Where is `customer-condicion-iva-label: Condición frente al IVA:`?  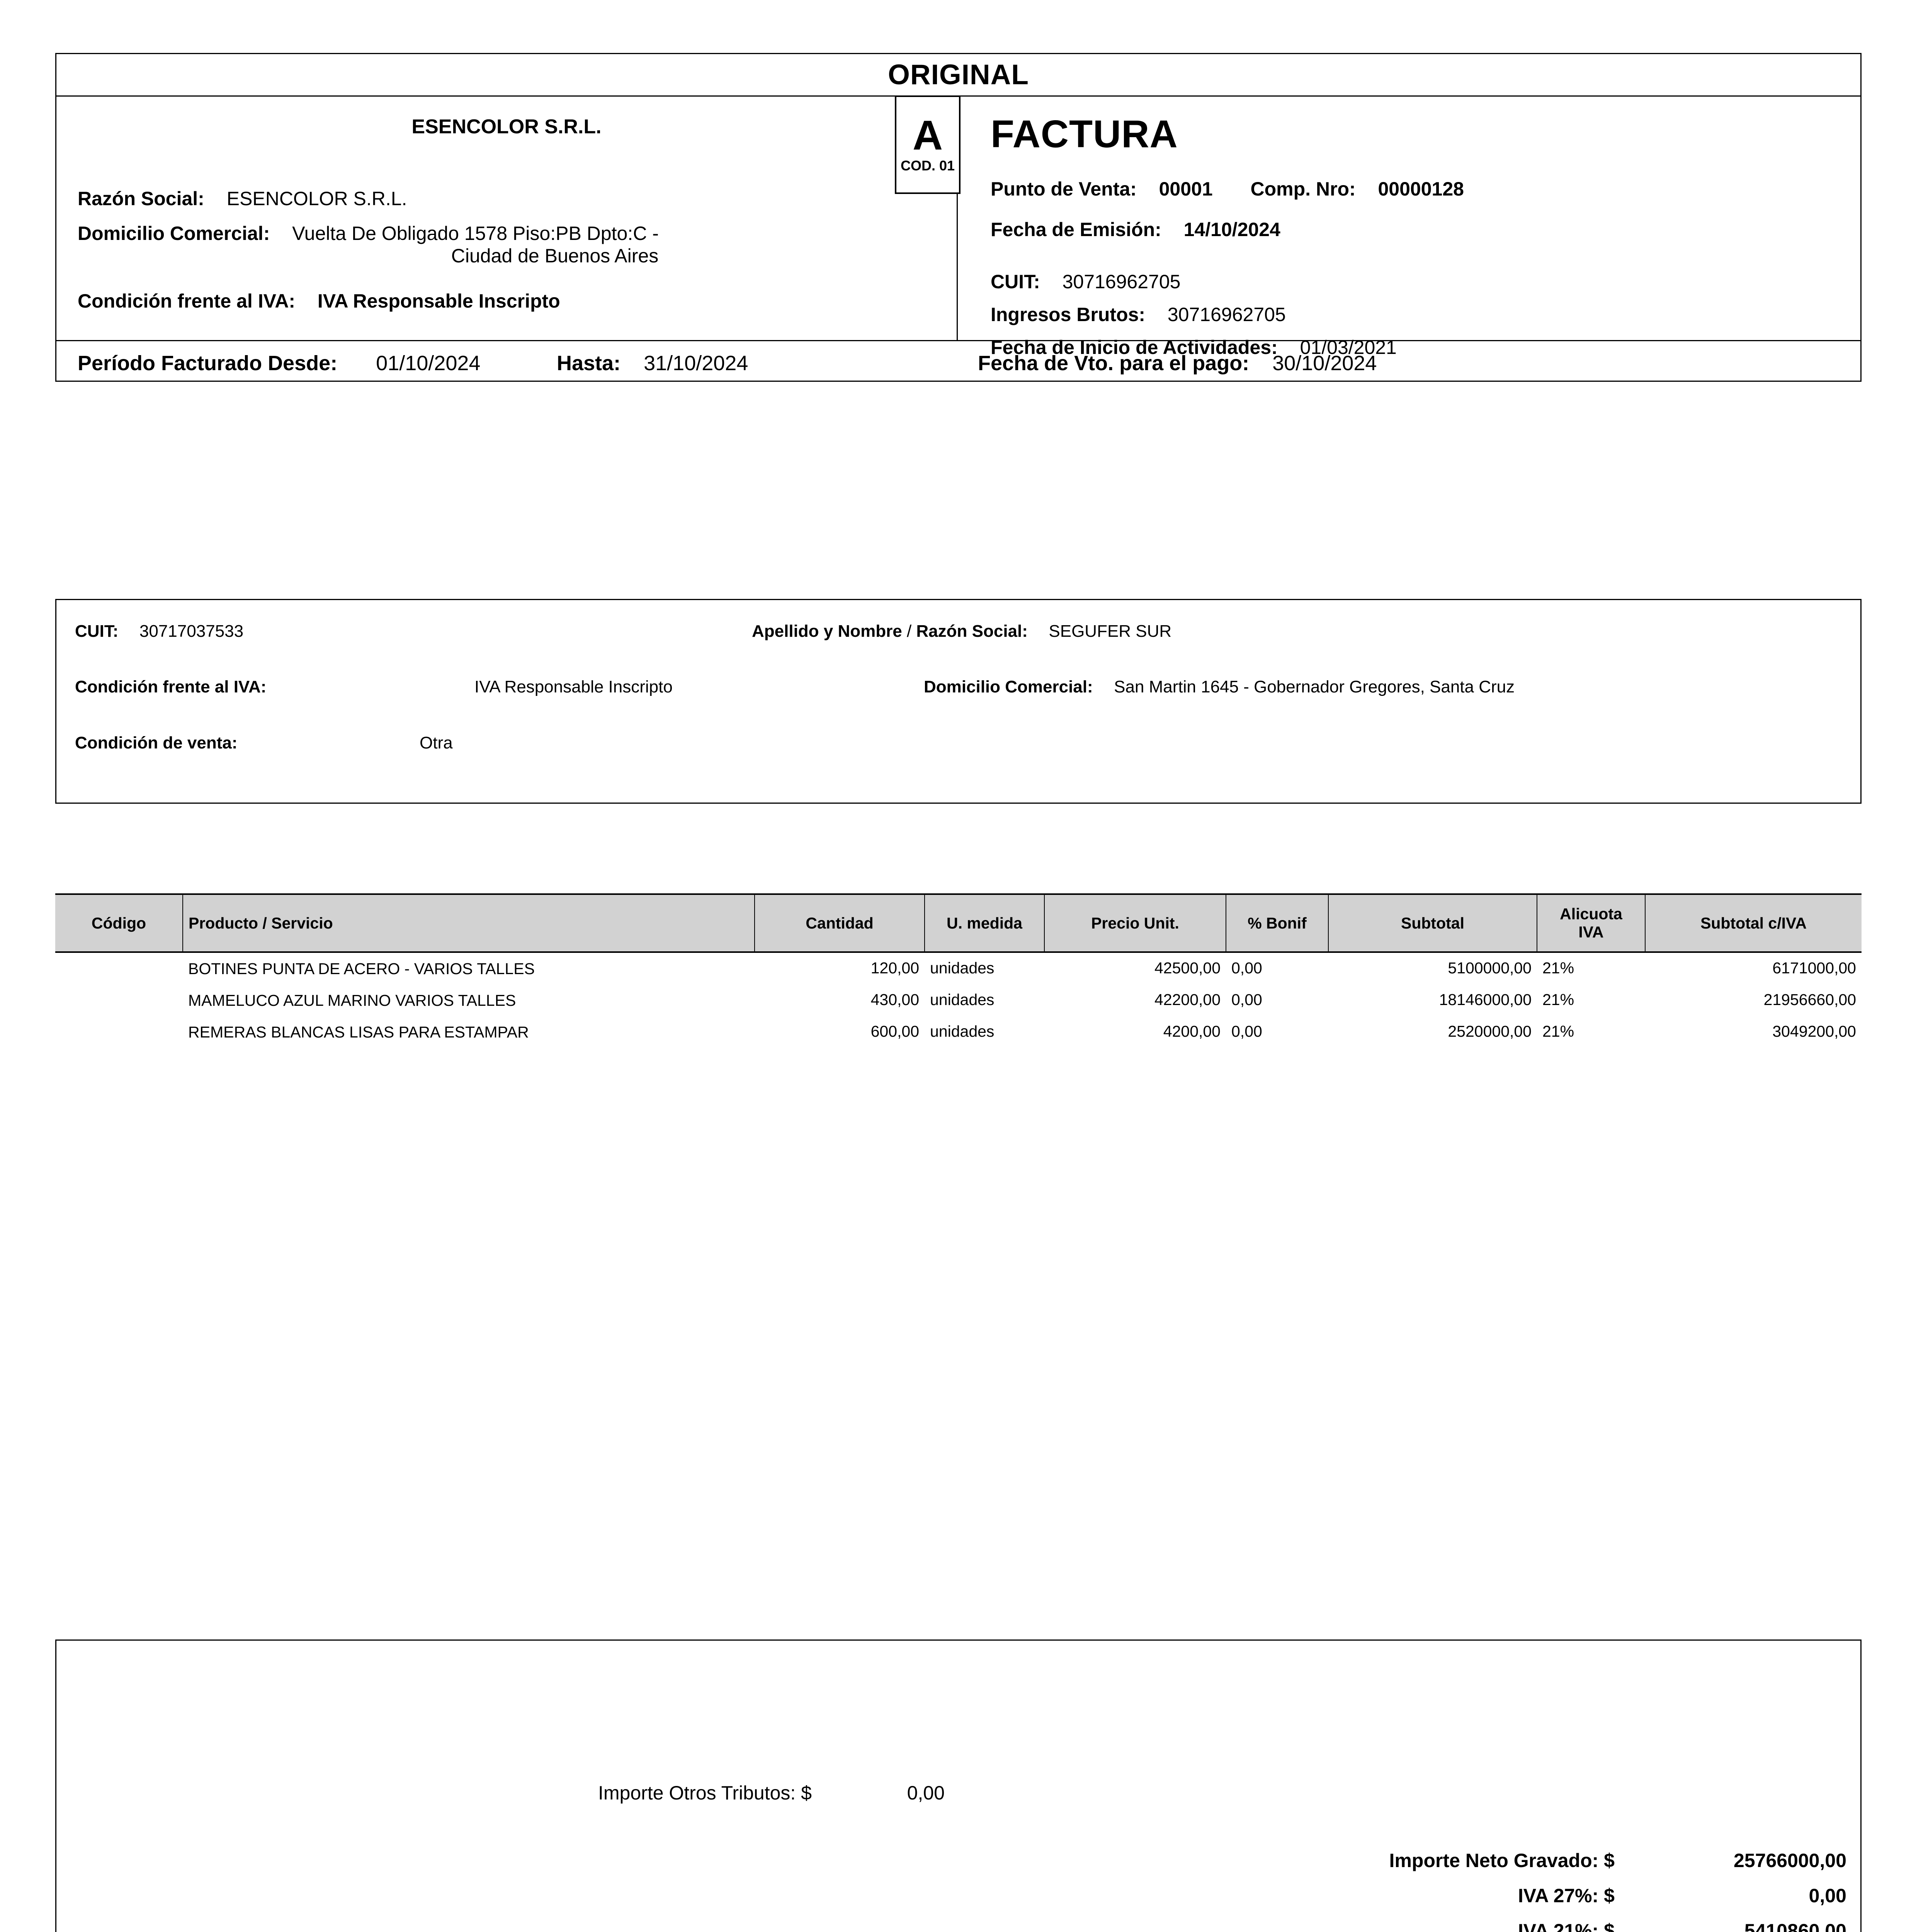
customer-condicion-iva-label: Condición frente al IVA: is located at coordinates (171, 687).